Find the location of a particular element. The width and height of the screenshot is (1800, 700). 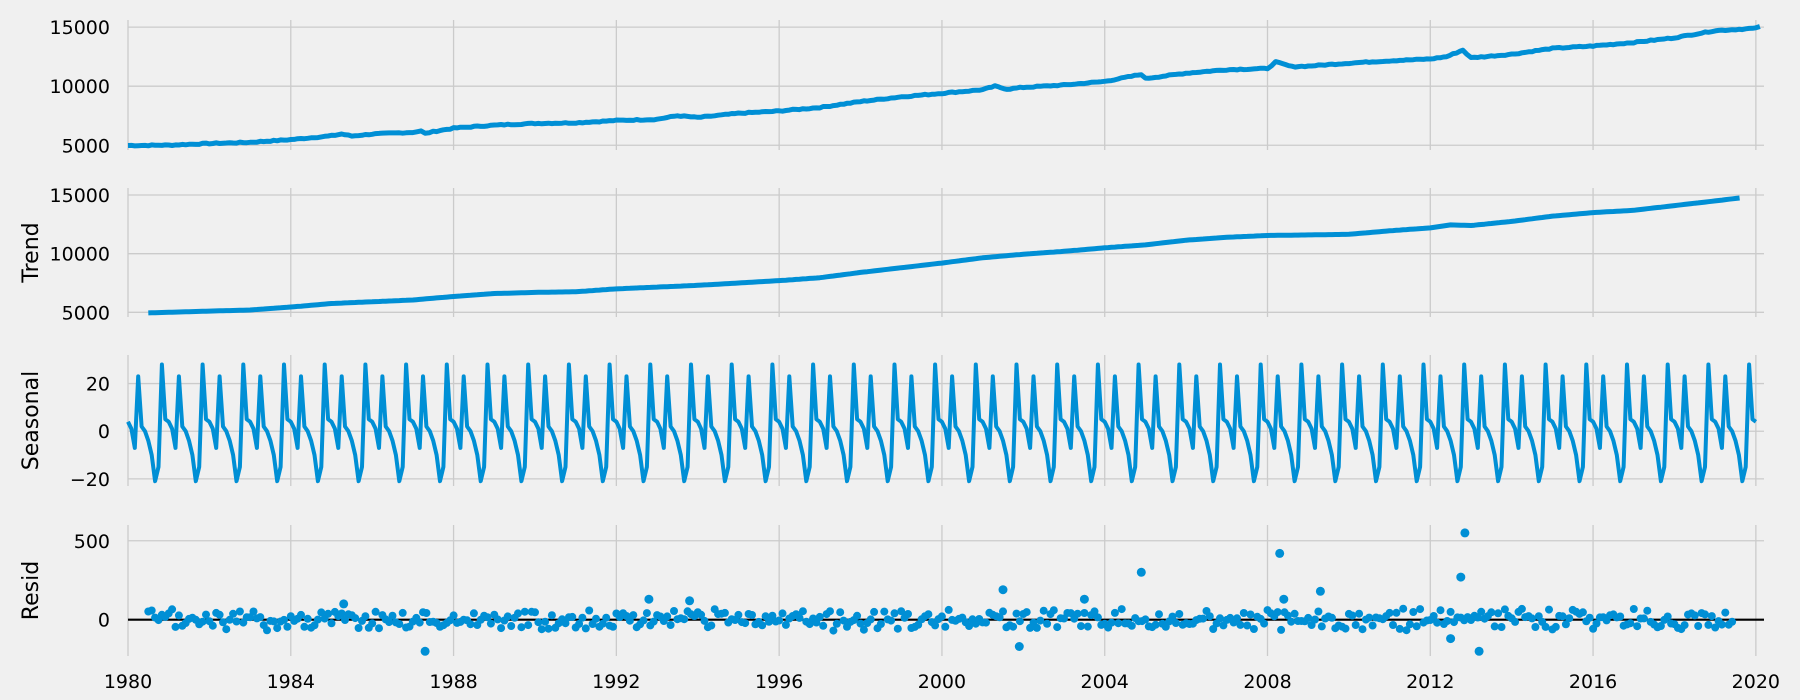

xtick-label-2016: 2016 is located at coordinates (1593, 682).